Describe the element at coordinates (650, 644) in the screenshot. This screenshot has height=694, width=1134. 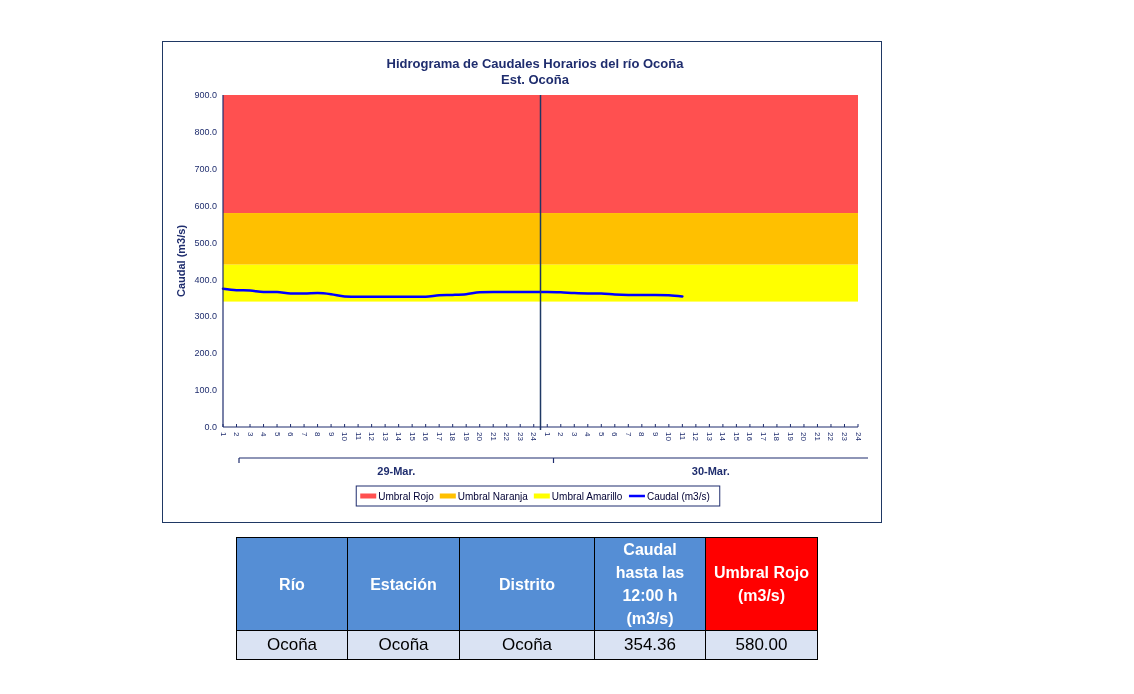
I see `text: 354.36` at that location.